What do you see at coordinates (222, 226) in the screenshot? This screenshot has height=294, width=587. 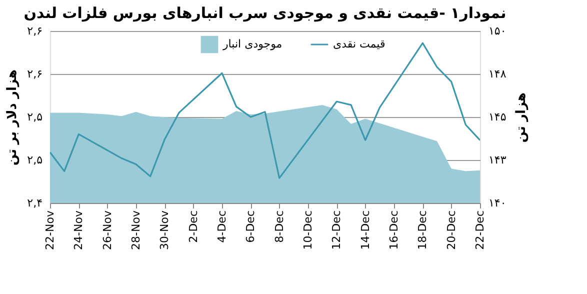 I see `x-tick-label: 4-Dec` at bounding box center [222, 226].